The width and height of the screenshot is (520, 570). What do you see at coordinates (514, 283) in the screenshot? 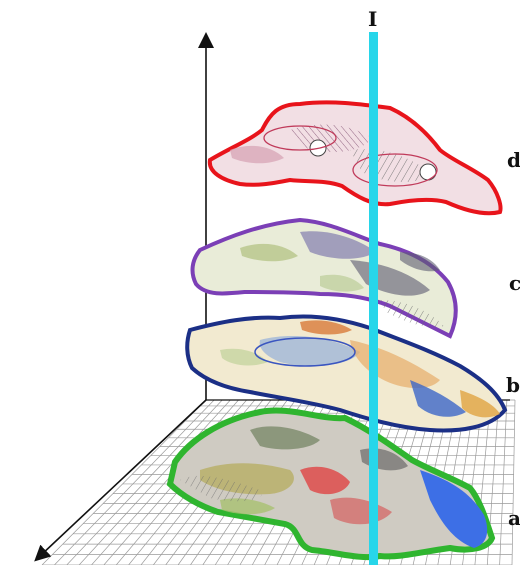
I see `layer-label-c: c` at bounding box center [514, 283].